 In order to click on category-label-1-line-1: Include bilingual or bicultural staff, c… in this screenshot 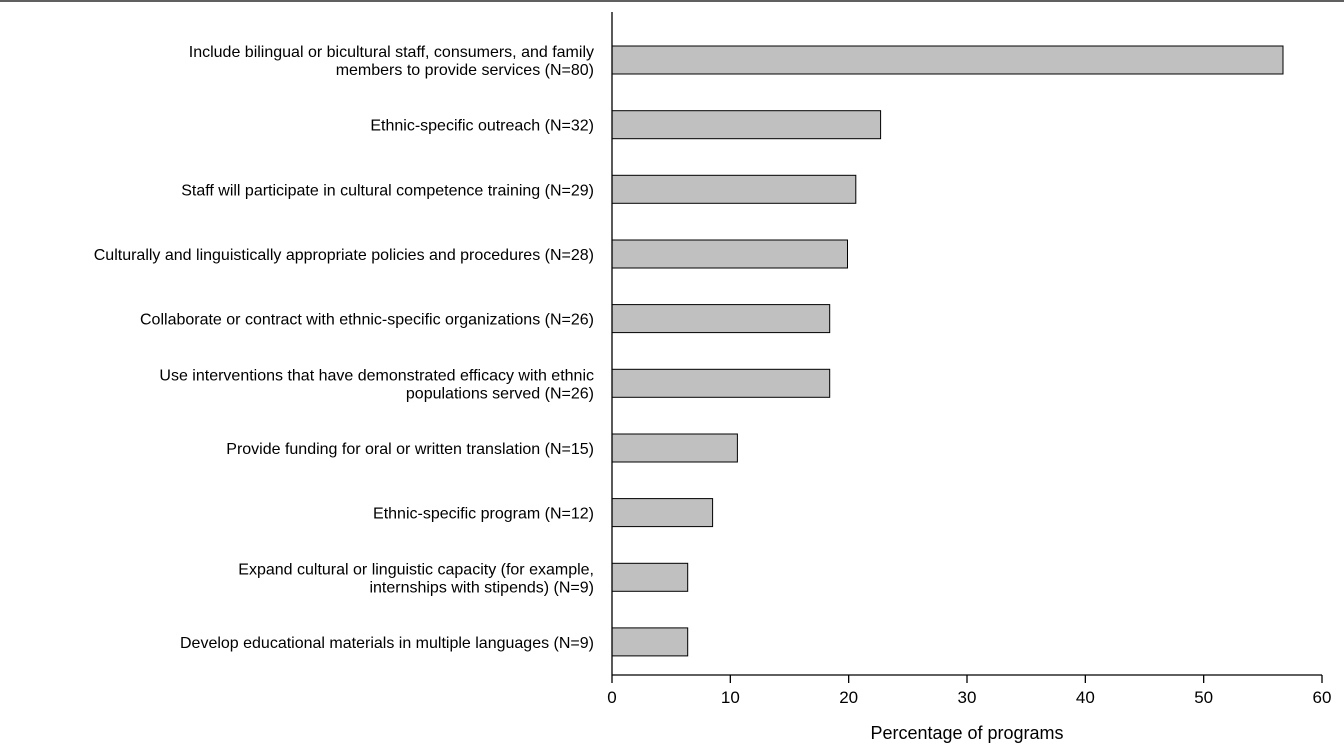, I will do `click(391, 52)`.